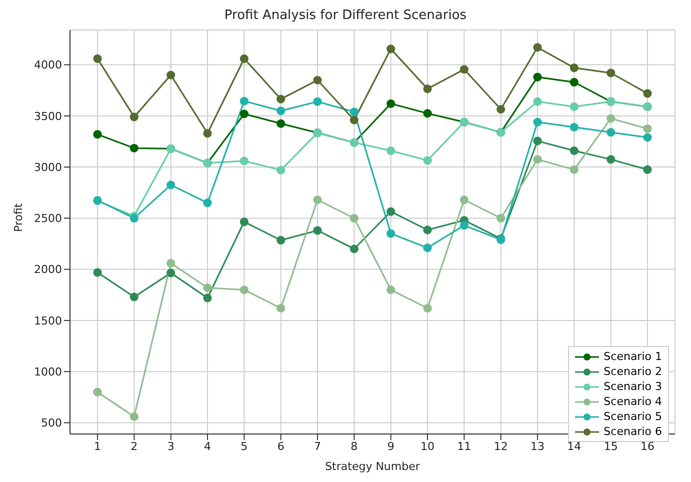  What do you see at coordinates (48, 116) in the screenshot?
I see `y-tick-label: 3500` at bounding box center [48, 116].